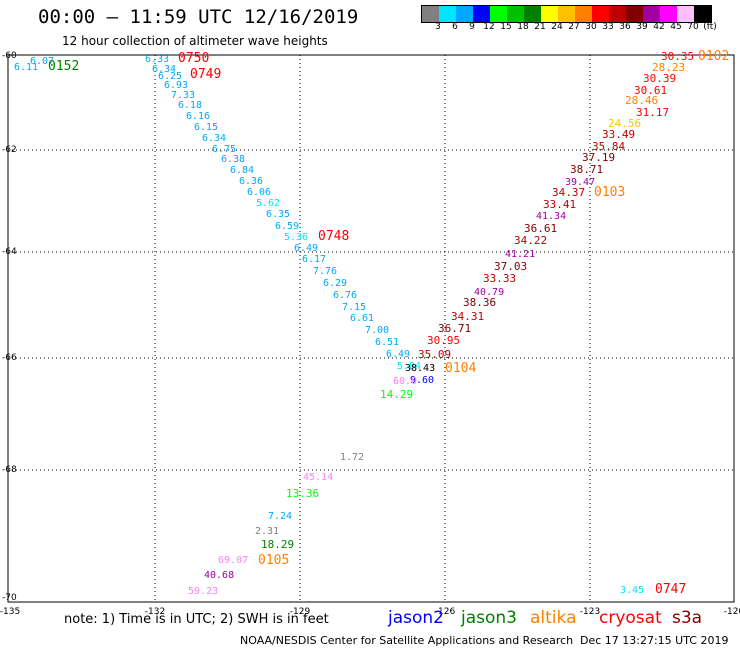  What do you see at coordinates (652, 112) in the screenshot?
I see `wave-height-value: 31.17` at bounding box center [652, 112].